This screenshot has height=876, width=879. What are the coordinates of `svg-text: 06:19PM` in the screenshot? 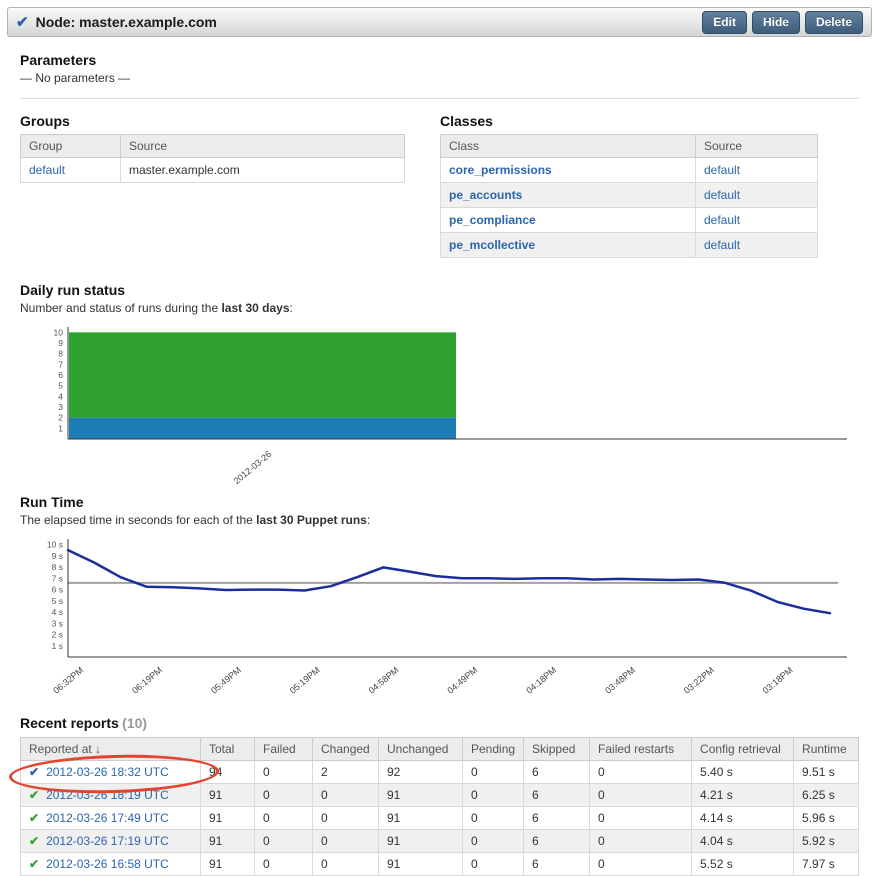 It's located at (147, 680).